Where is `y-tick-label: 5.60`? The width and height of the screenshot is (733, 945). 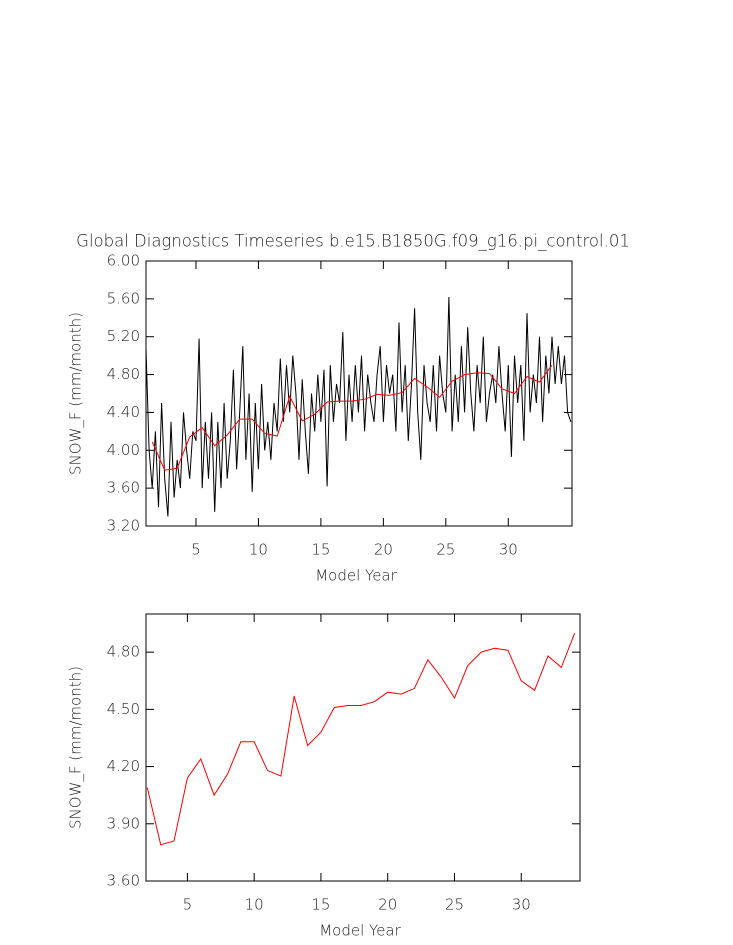
y-tick-label: 5.60 is located at coordinates (123, 298).